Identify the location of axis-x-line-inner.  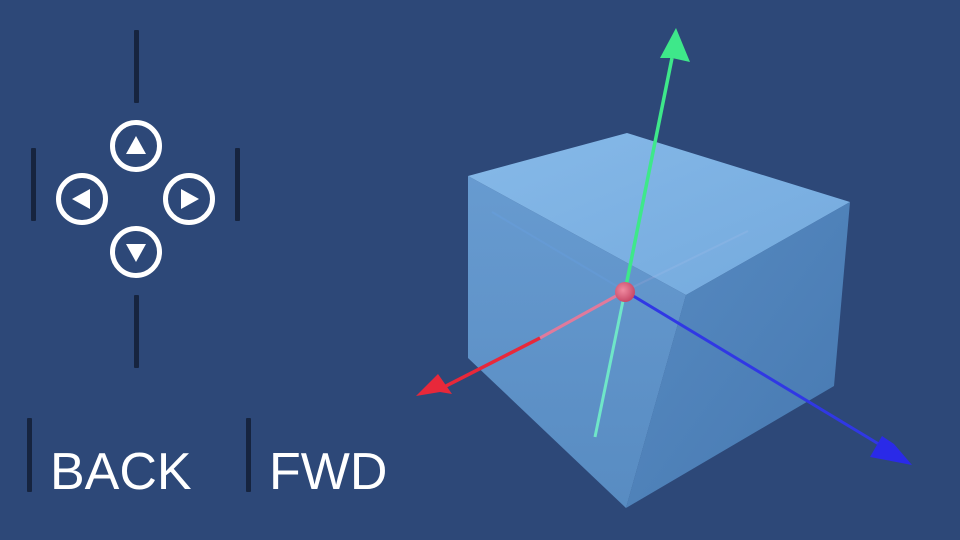
(582, 314).